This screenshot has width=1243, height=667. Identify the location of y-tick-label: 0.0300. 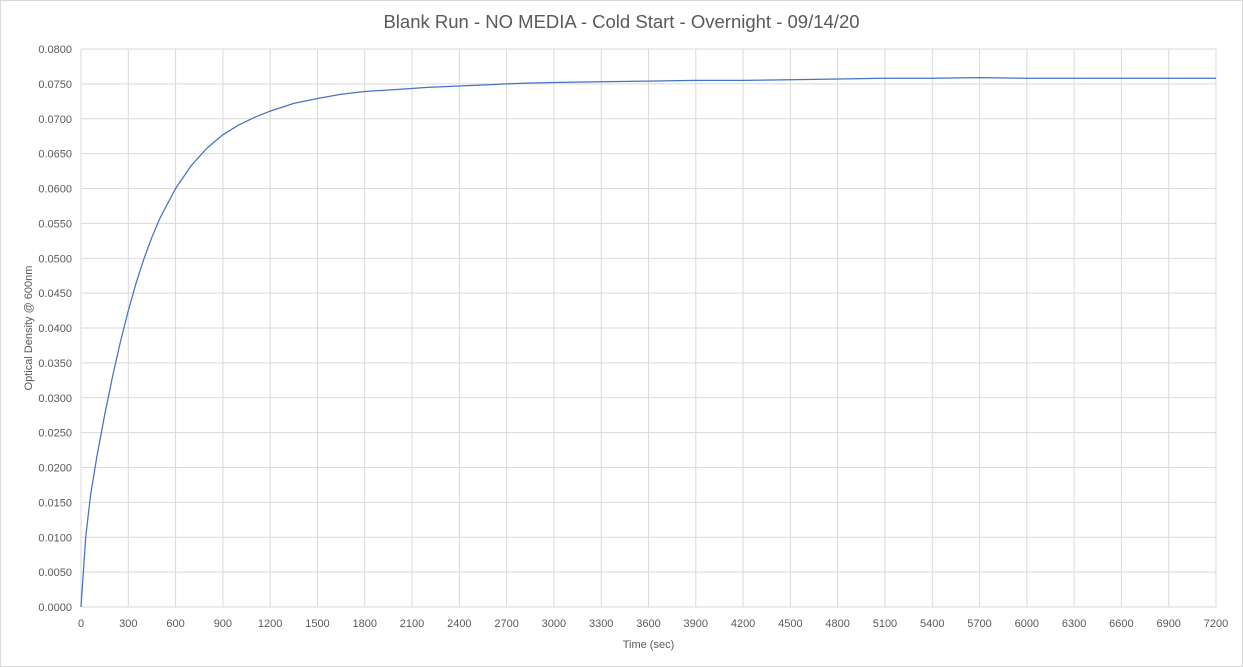
(55, 399).